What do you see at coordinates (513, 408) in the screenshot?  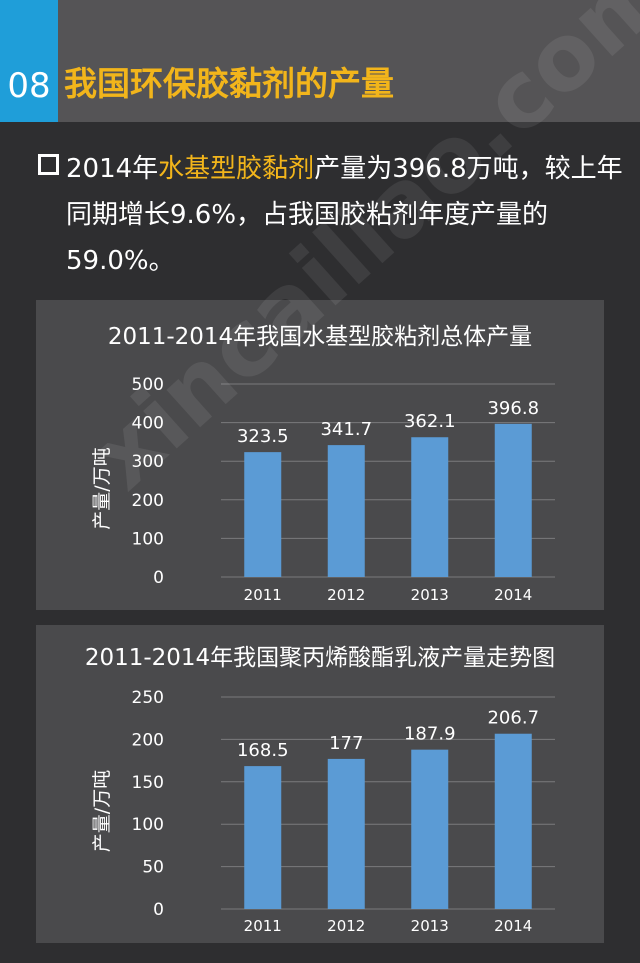 I see `data-label: 396.8` at bounding box center [513, 408].